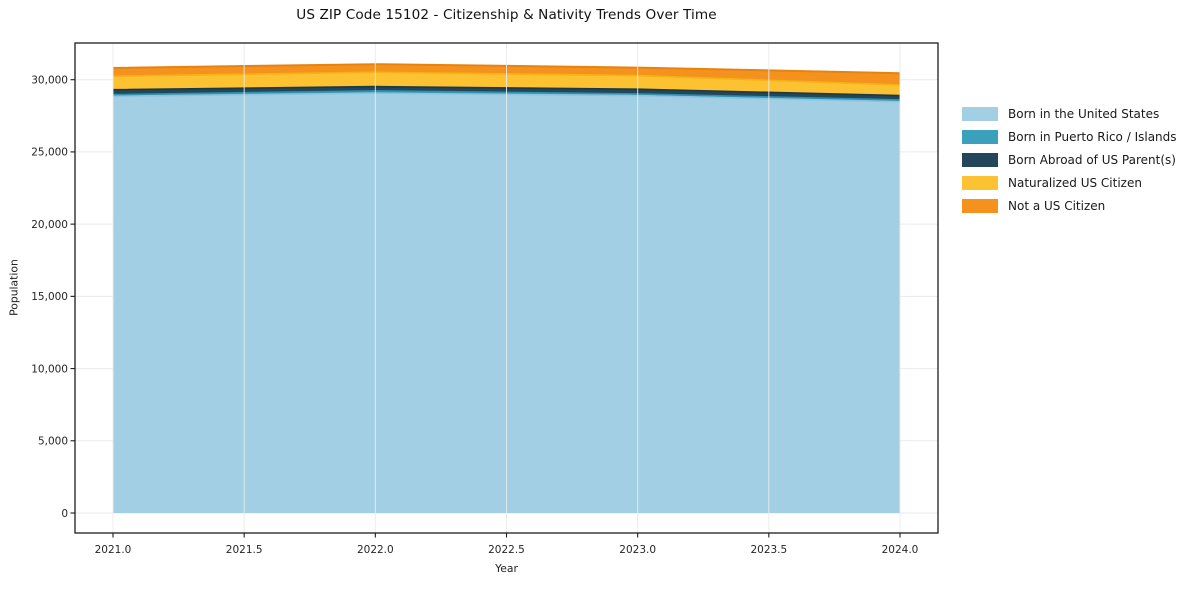  I want to click on legend-item: Not a US Citizen, so click(1069, 206).